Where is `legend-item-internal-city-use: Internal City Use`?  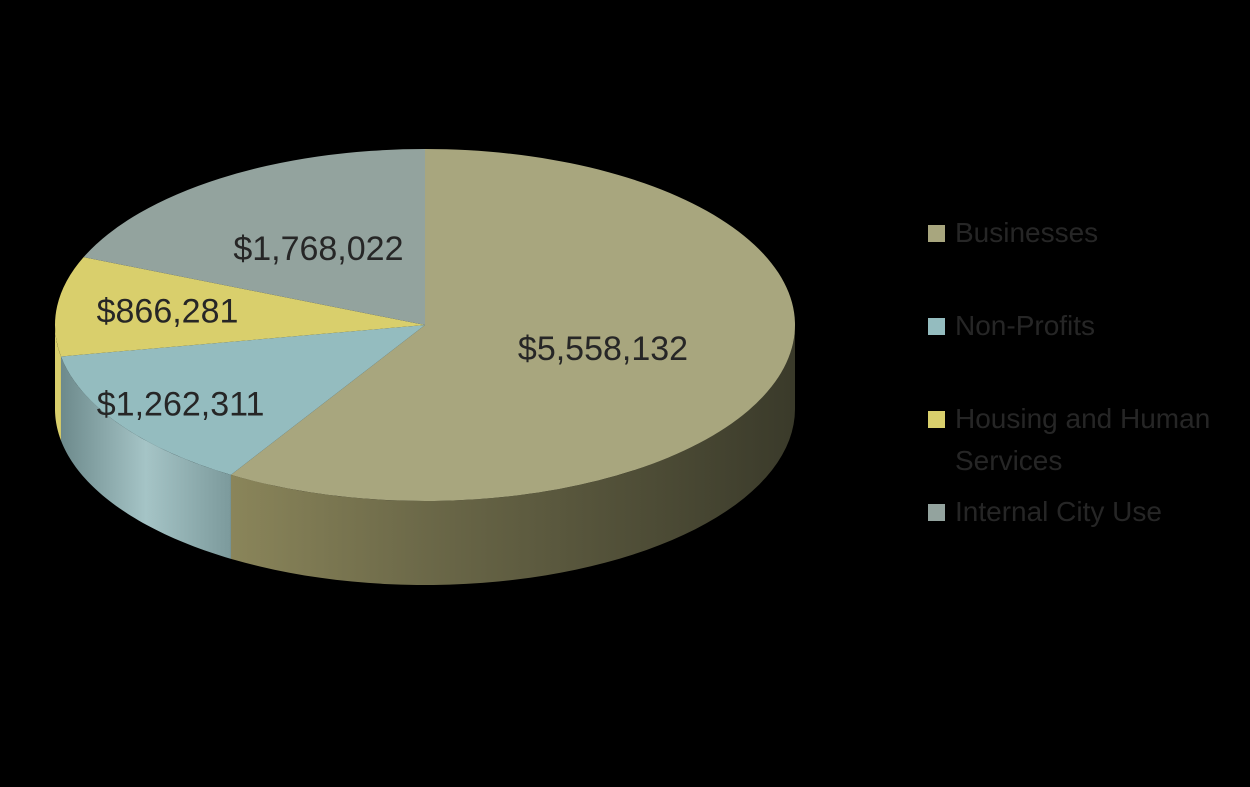
legend-item-internal-city-use: Internal City Use is located at coordinates (1045, 512).